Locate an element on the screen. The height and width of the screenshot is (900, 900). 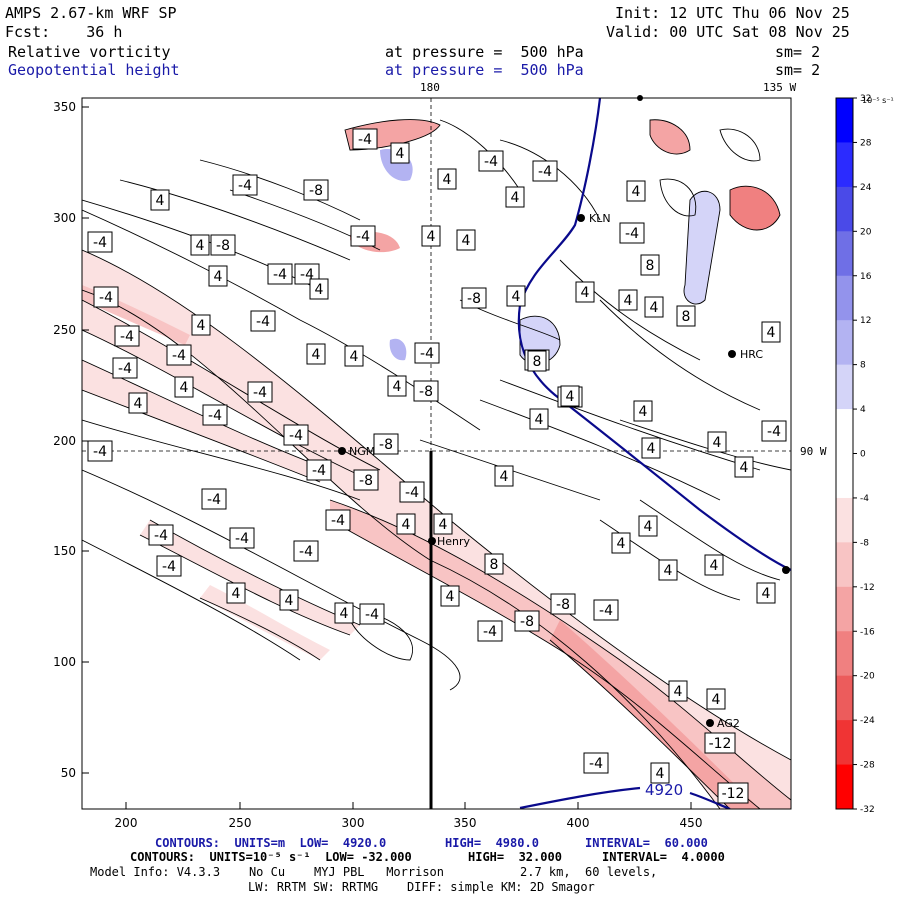
colorbar-tick-label: 8 is located at coordinates (863, 366).